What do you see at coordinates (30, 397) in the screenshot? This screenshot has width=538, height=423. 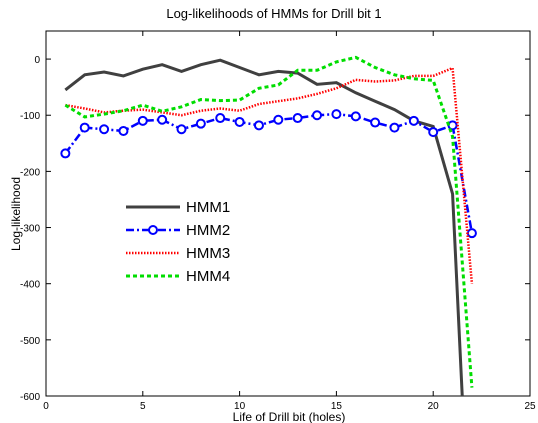 I see `y-tick-label: -600` at bounding box center [30, 397].